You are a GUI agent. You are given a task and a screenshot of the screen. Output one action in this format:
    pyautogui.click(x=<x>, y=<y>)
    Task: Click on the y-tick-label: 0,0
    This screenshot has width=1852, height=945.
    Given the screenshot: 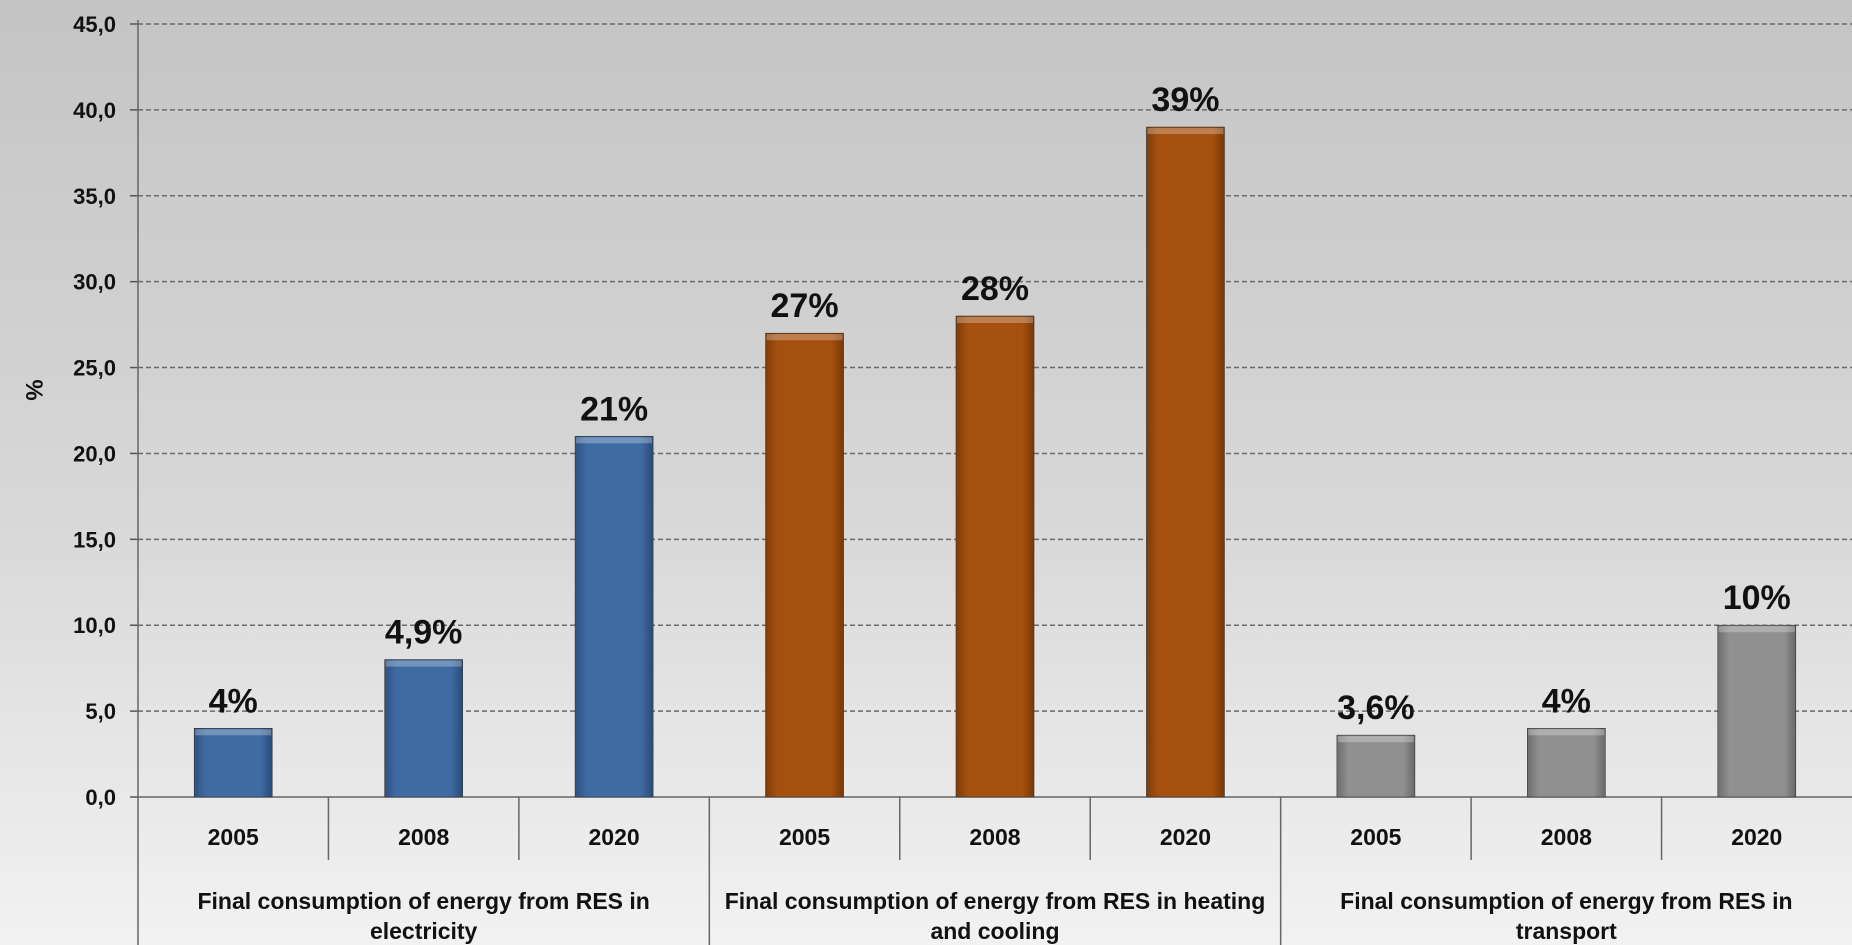 What is the action you would take?
    pyautogui.click(x=100, y=797)
    